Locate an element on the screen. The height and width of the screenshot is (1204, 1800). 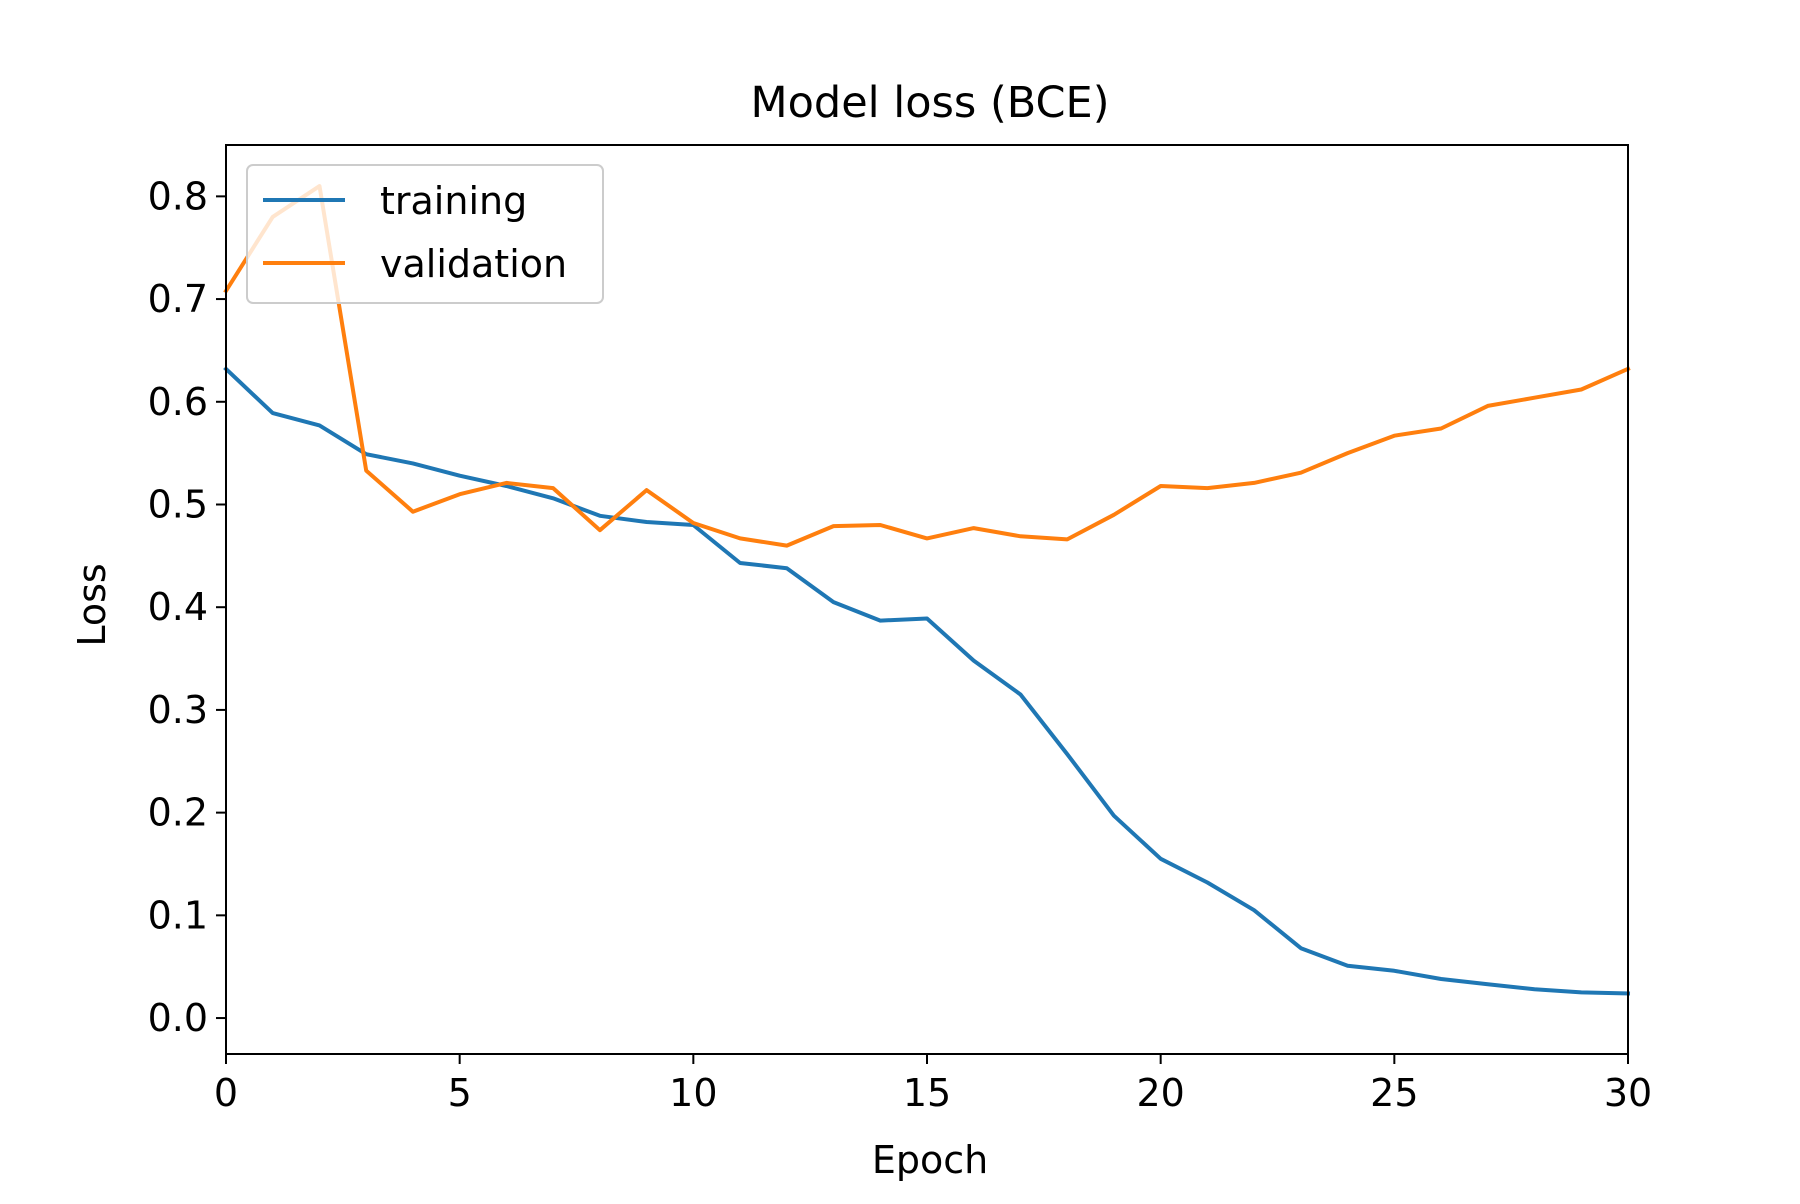
y-tick-label: 0.2 is located at coordinates (178, 813).